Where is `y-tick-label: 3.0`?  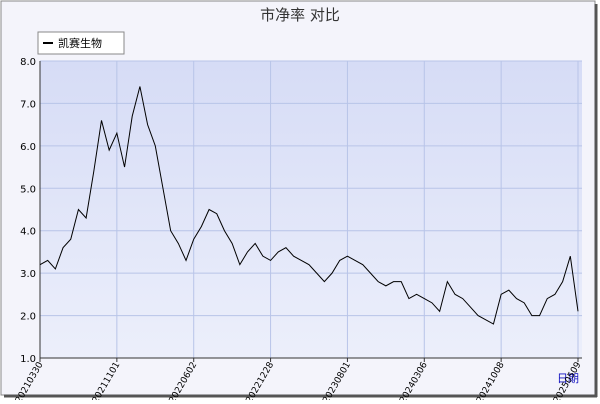 y-tick-label: 3.0 is located at coordinates (28, 274).